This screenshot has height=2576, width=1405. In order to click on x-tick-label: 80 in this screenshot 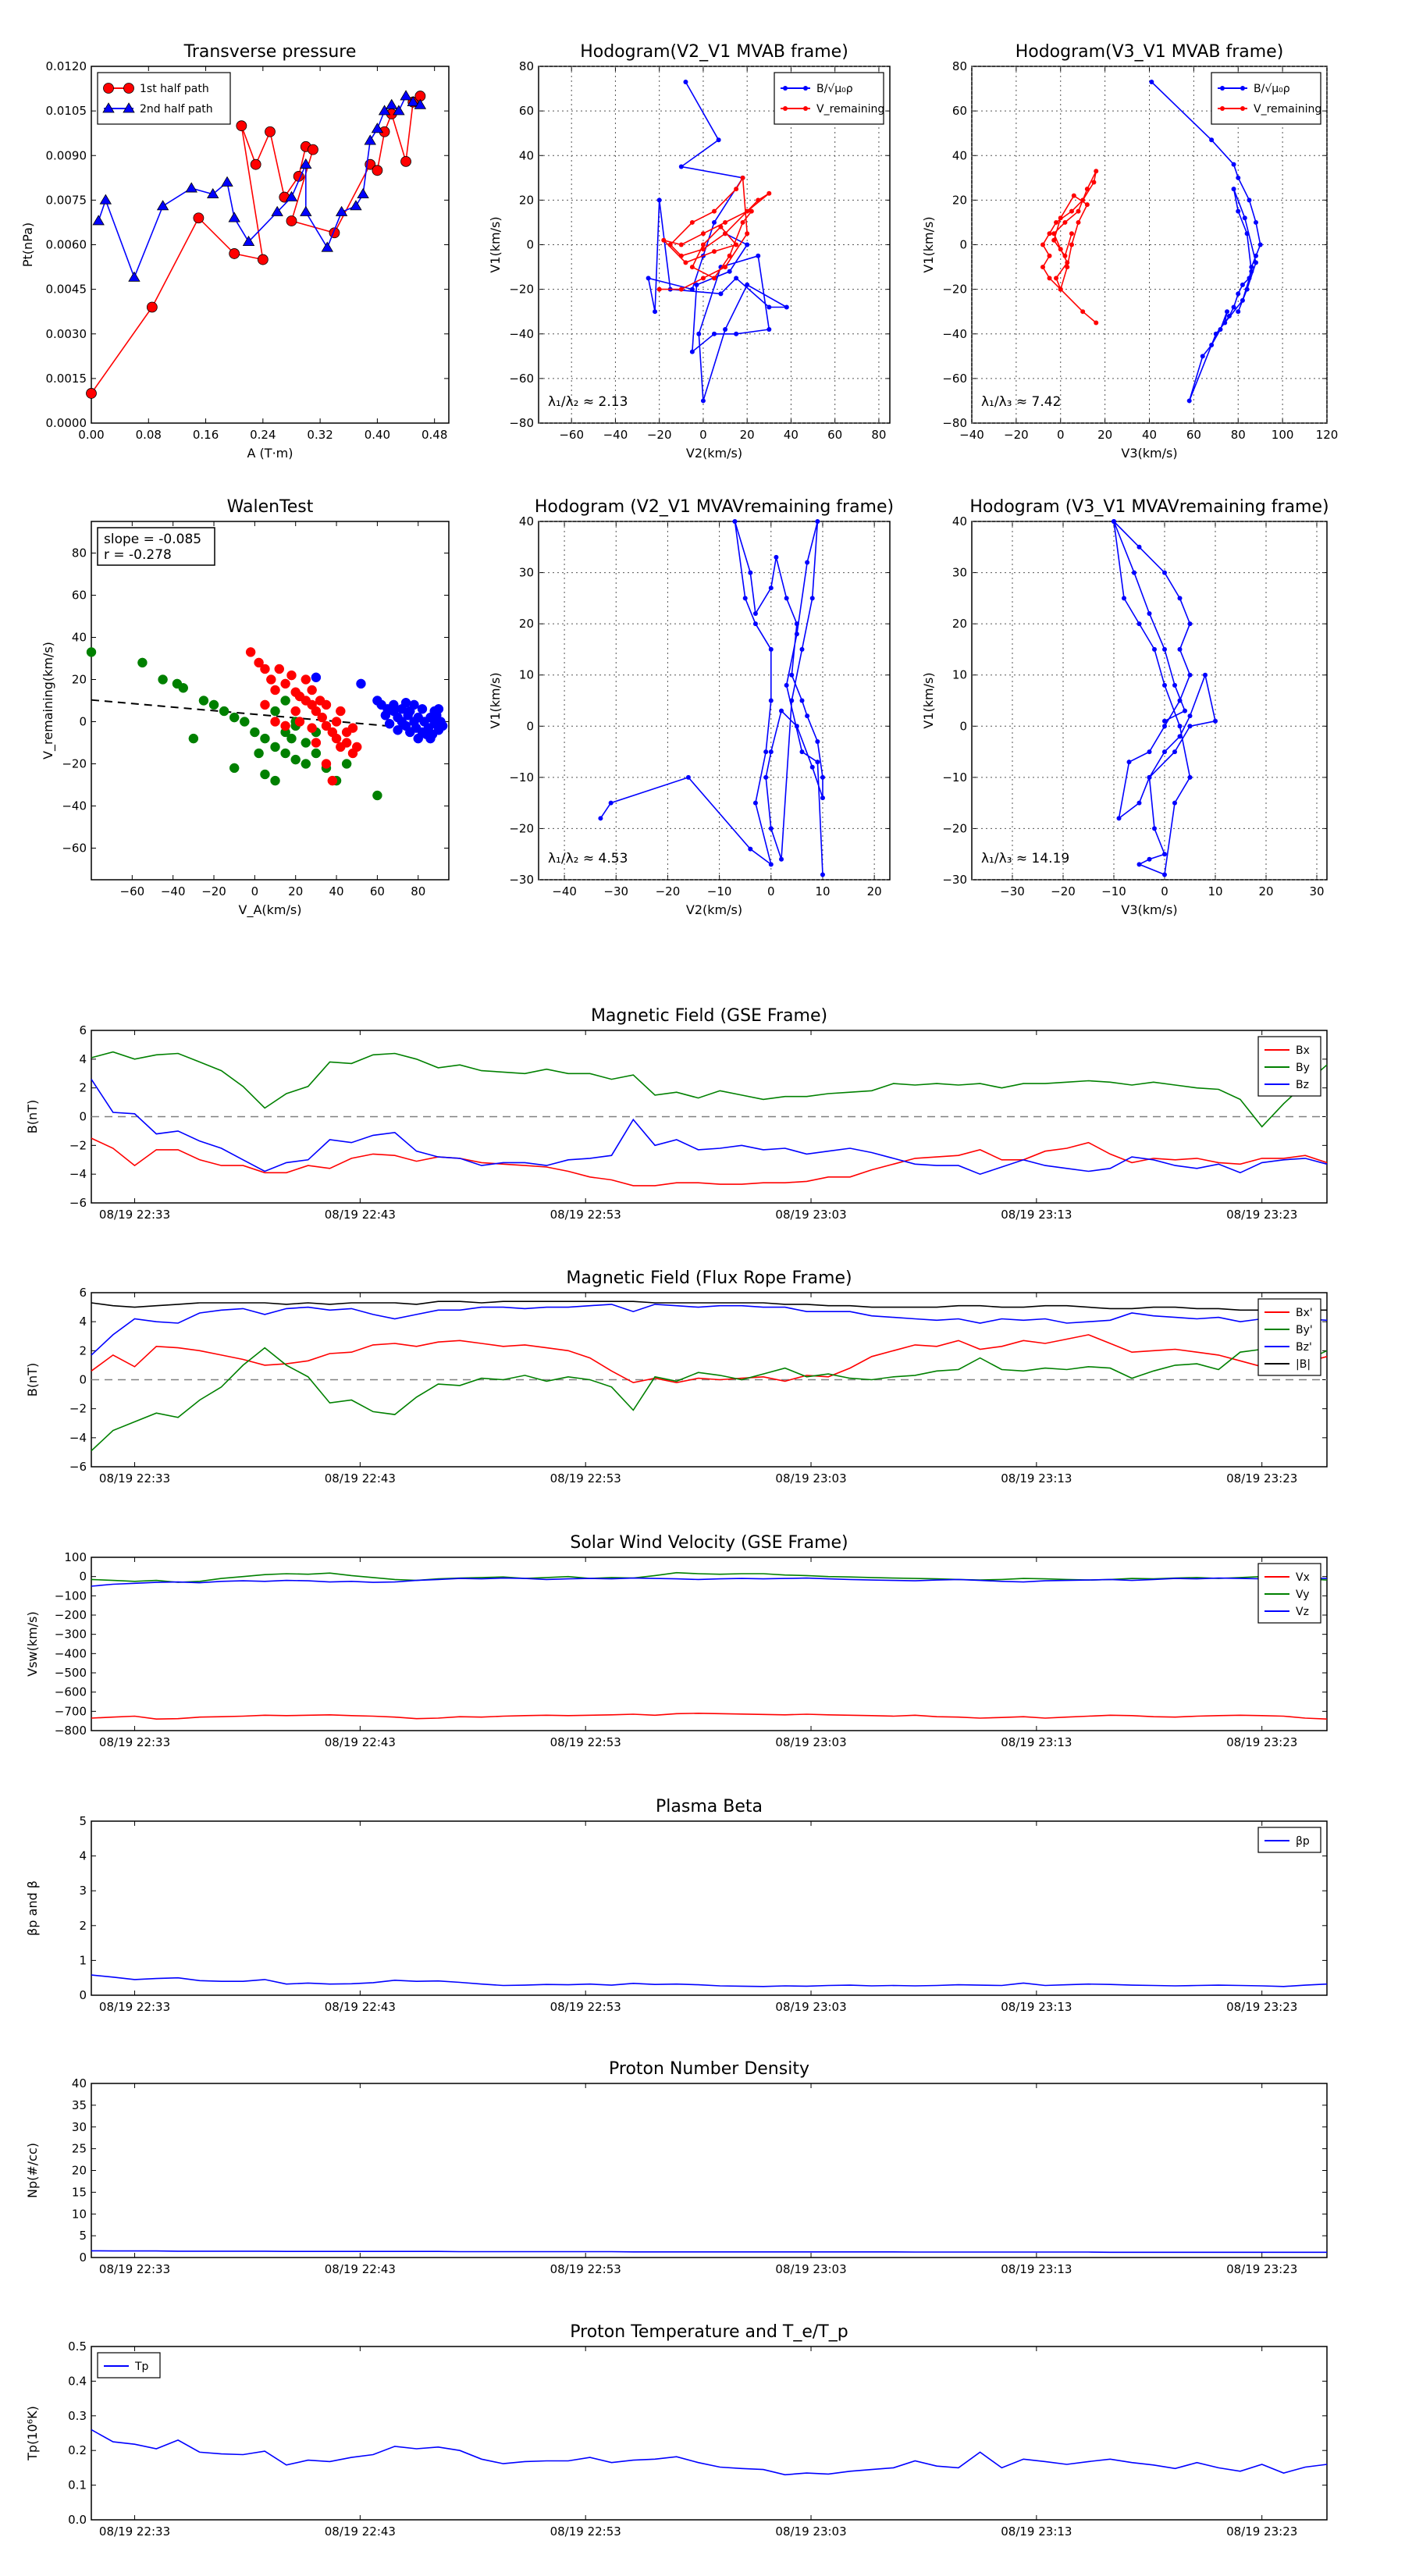, I will do `click(418, 891)`.